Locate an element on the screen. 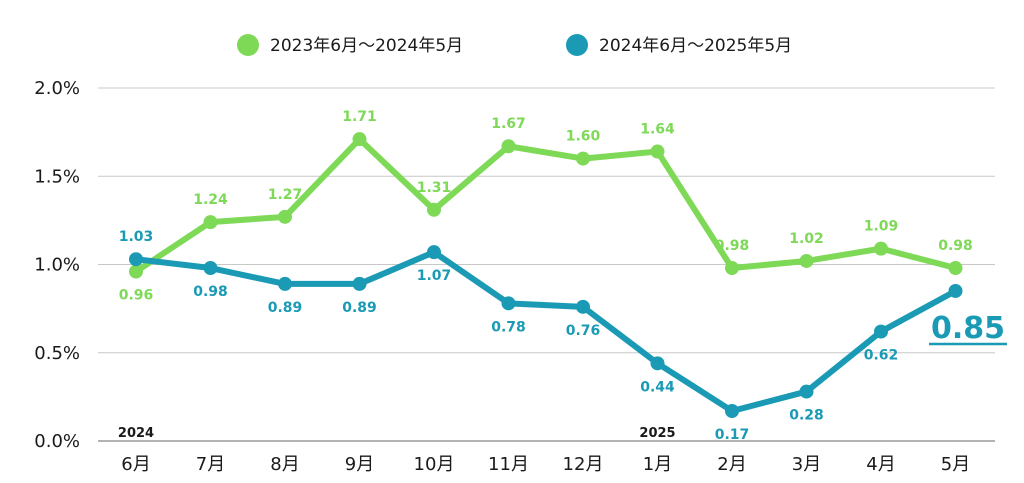 This screenshot has width=1024, height=483. x-tick-label: 3月 is located at coordinates (806, 464).